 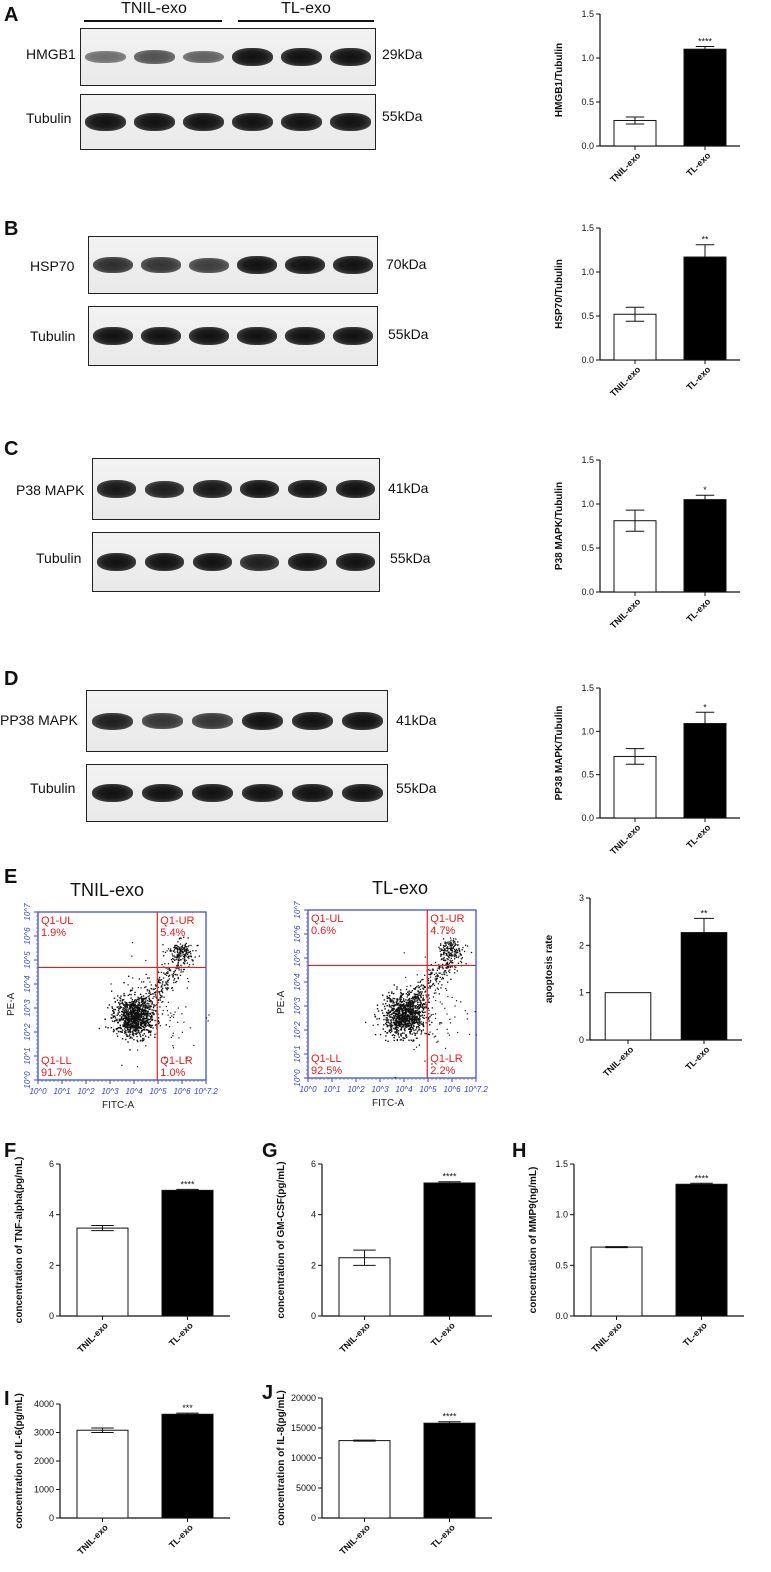 What do you see at coordinates (561, 1316) in the screenshot?
I see `y-tick-label: 0.0` at bounding box center [561, 1316].